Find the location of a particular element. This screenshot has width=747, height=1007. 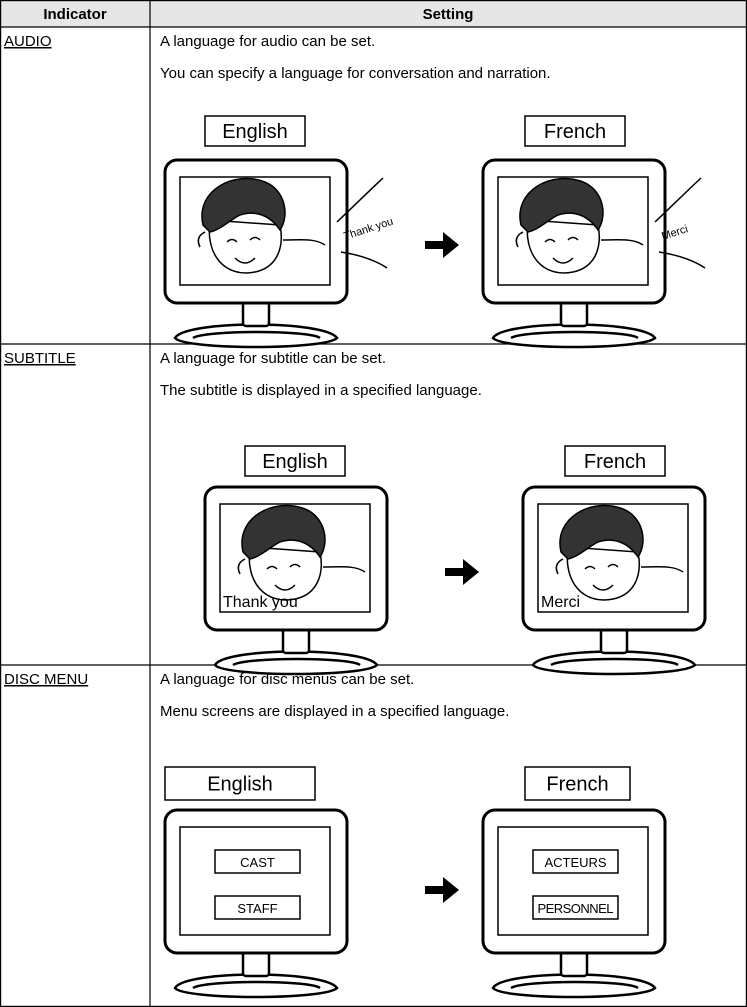

menu-button-text: PERSONNEL is located at coordinates (576, 908).